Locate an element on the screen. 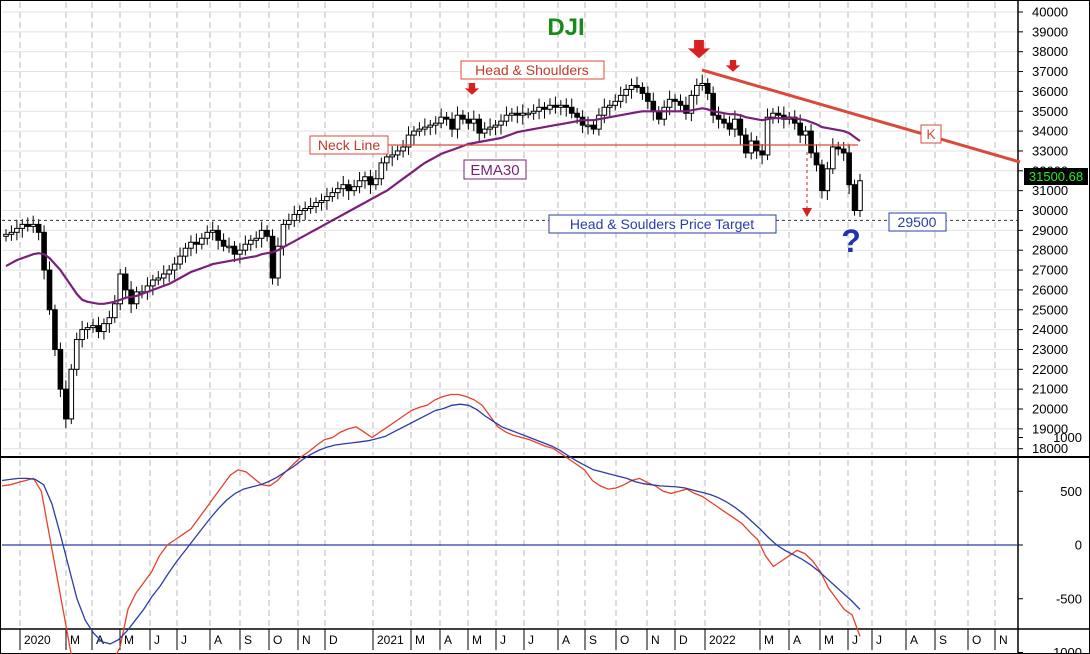 The image size is (1090, 654). y-tick-label: 24000 is located at coordinates (1050, 329).